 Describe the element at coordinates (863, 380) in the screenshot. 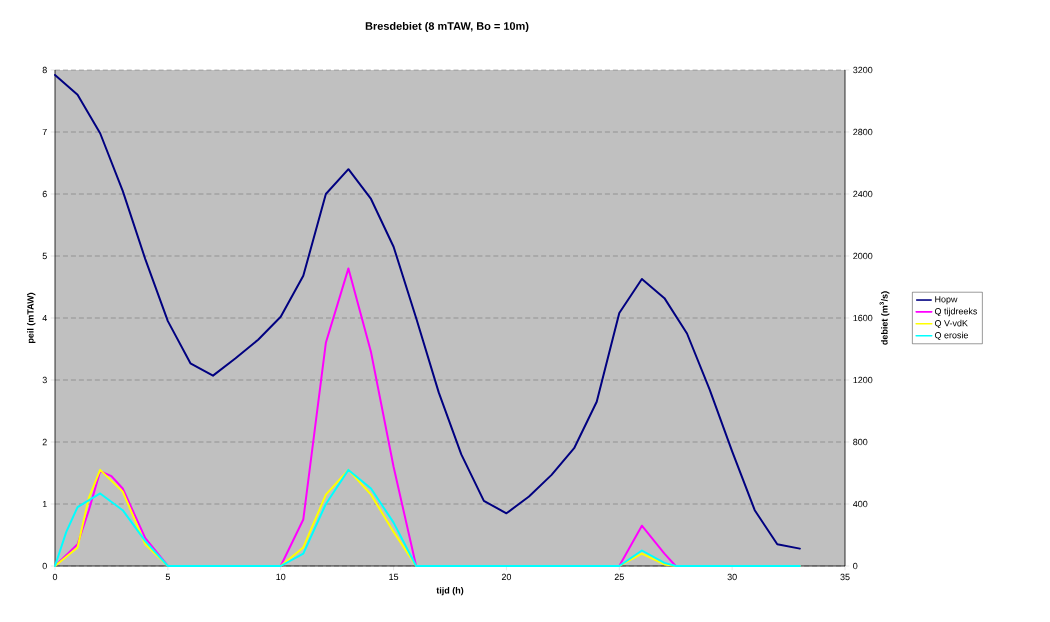

I see `y2-tick-label: 1200` at that location.